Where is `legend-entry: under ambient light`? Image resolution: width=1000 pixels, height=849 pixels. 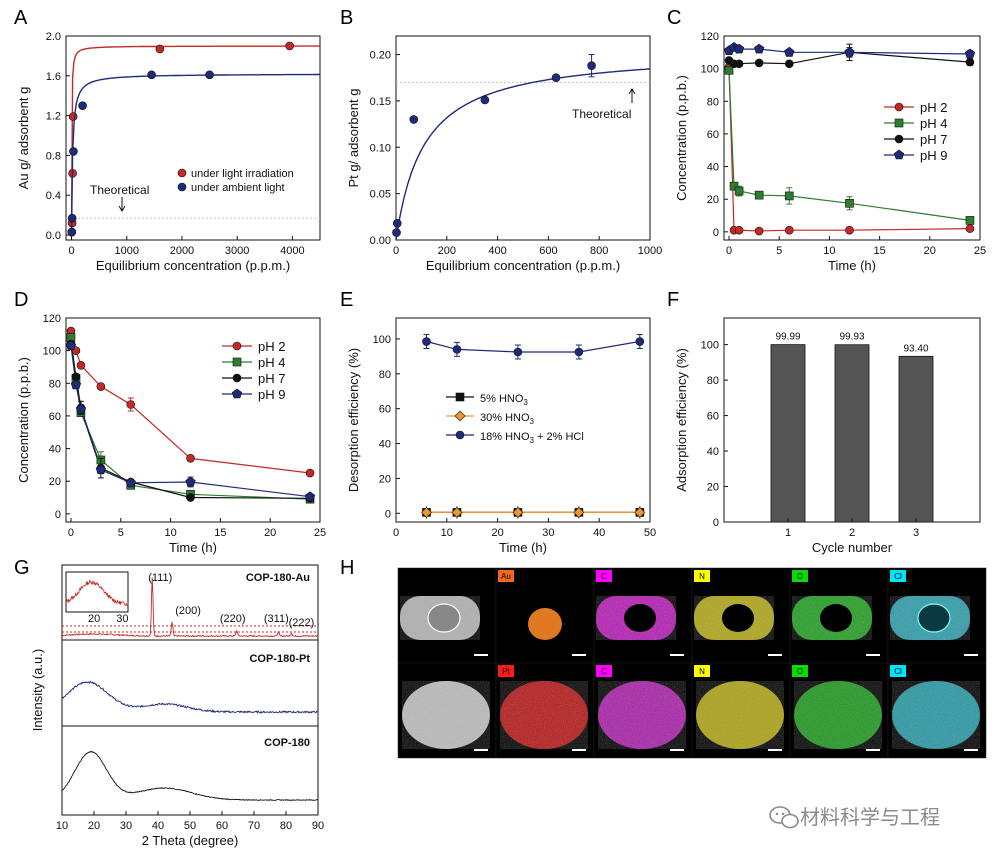
legend-entry: under ambient light is located at coordinates (238, 188).